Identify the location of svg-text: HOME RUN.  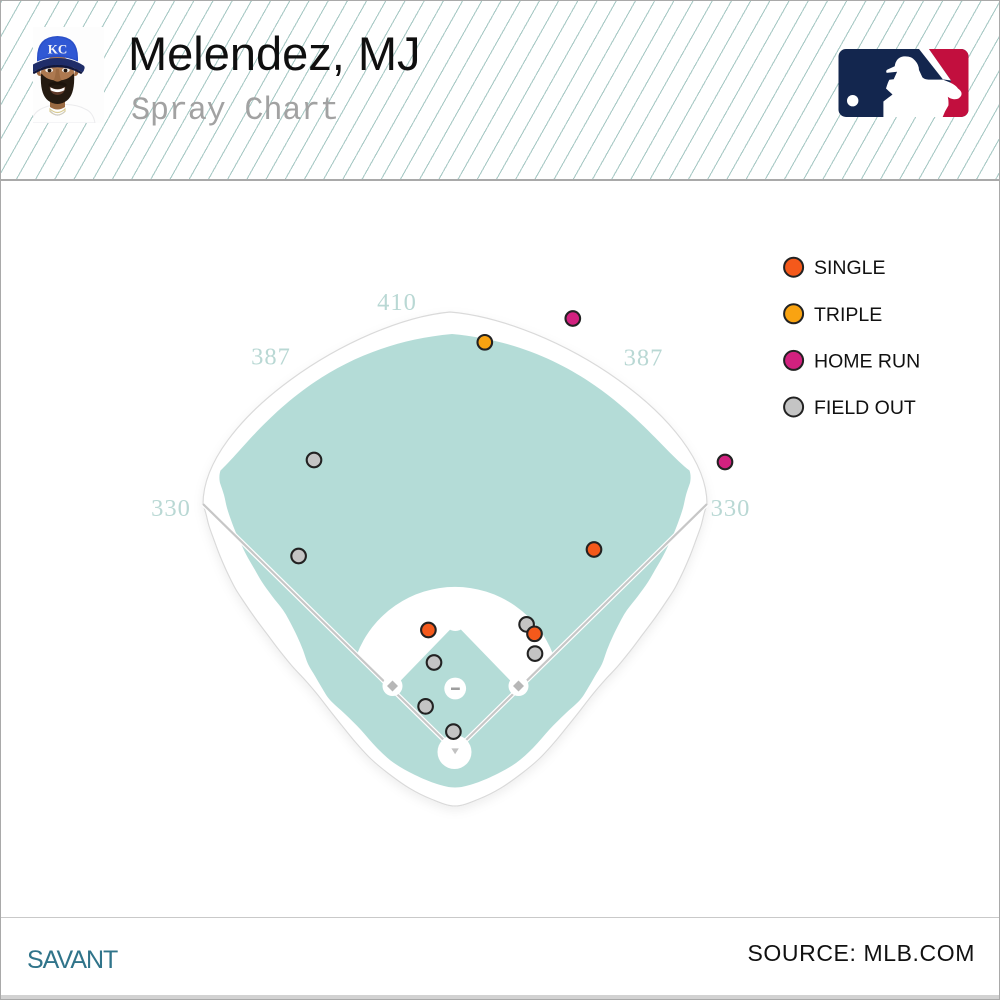
(867, 361).